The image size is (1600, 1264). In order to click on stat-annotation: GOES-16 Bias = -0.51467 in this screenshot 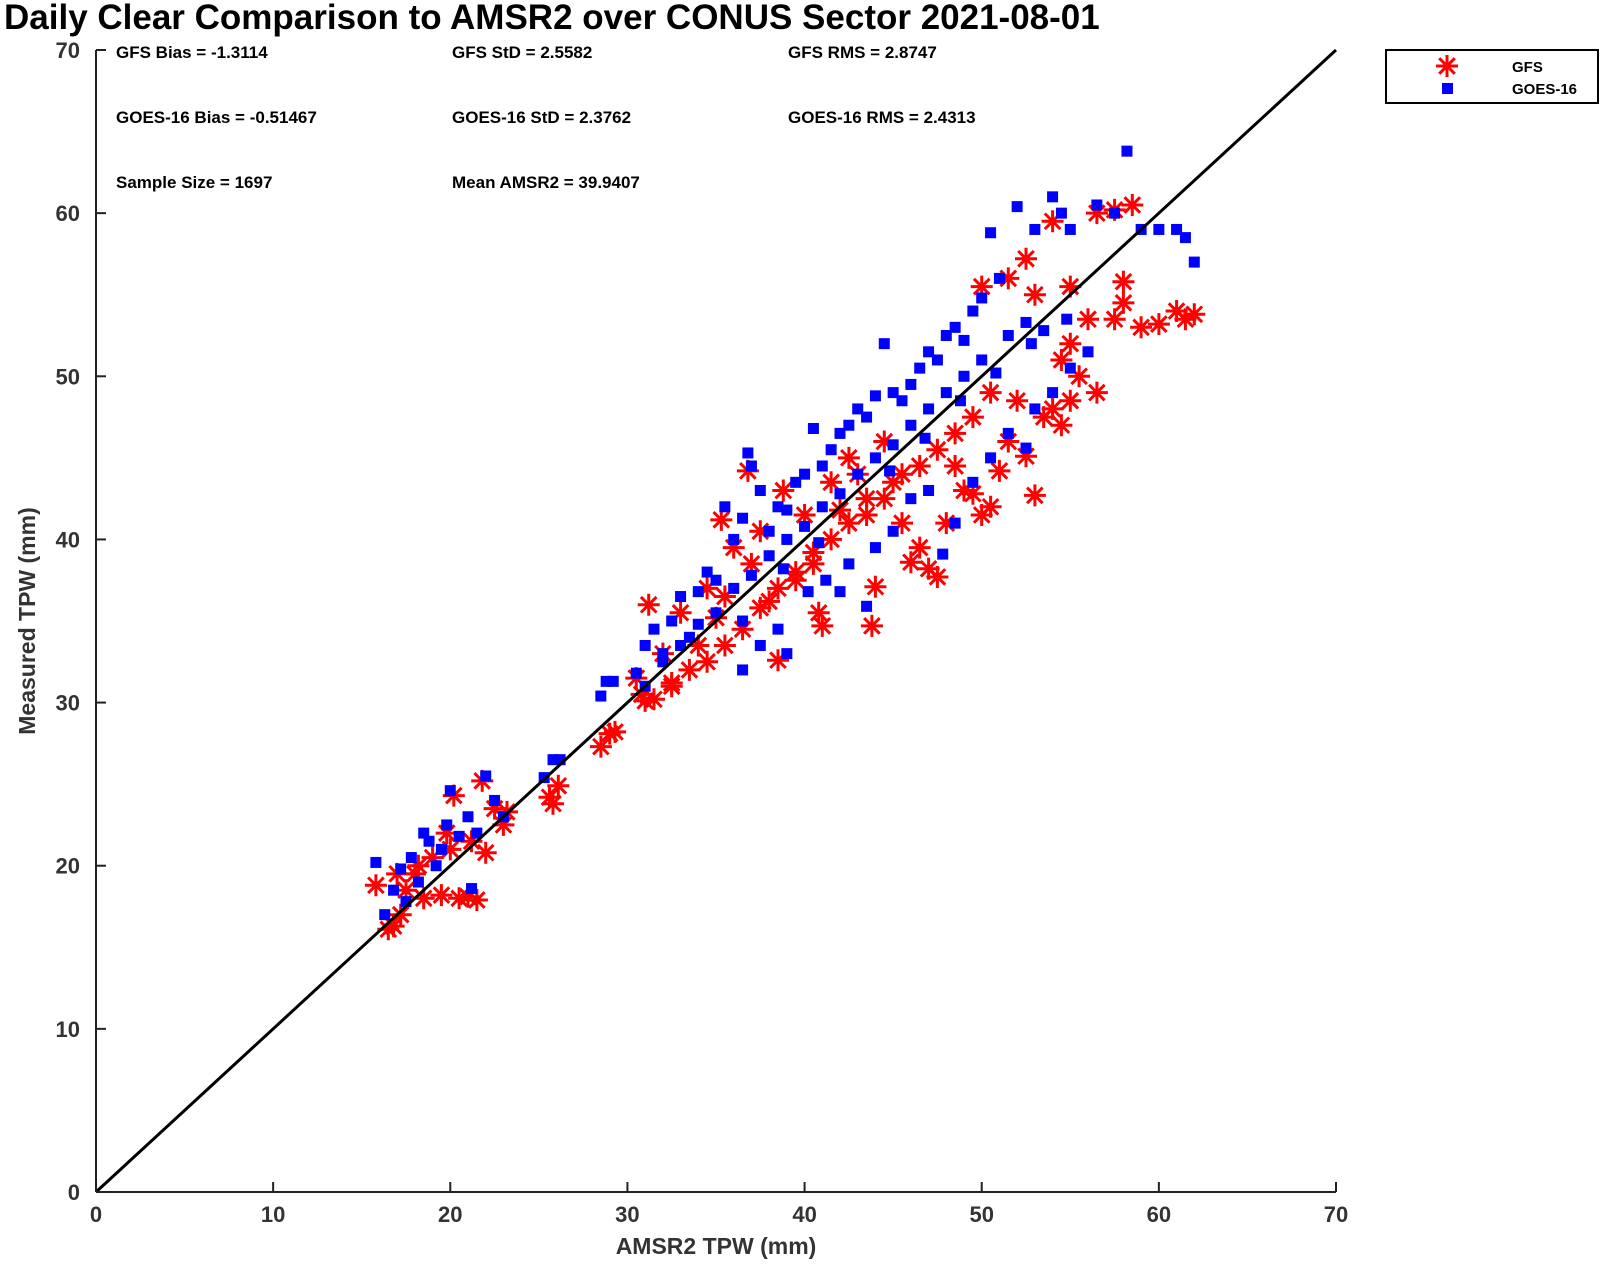, I will do `click(216, 117)`.